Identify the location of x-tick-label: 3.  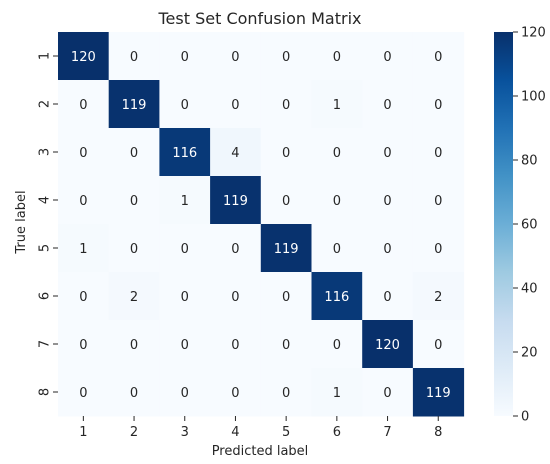
(185, 432).